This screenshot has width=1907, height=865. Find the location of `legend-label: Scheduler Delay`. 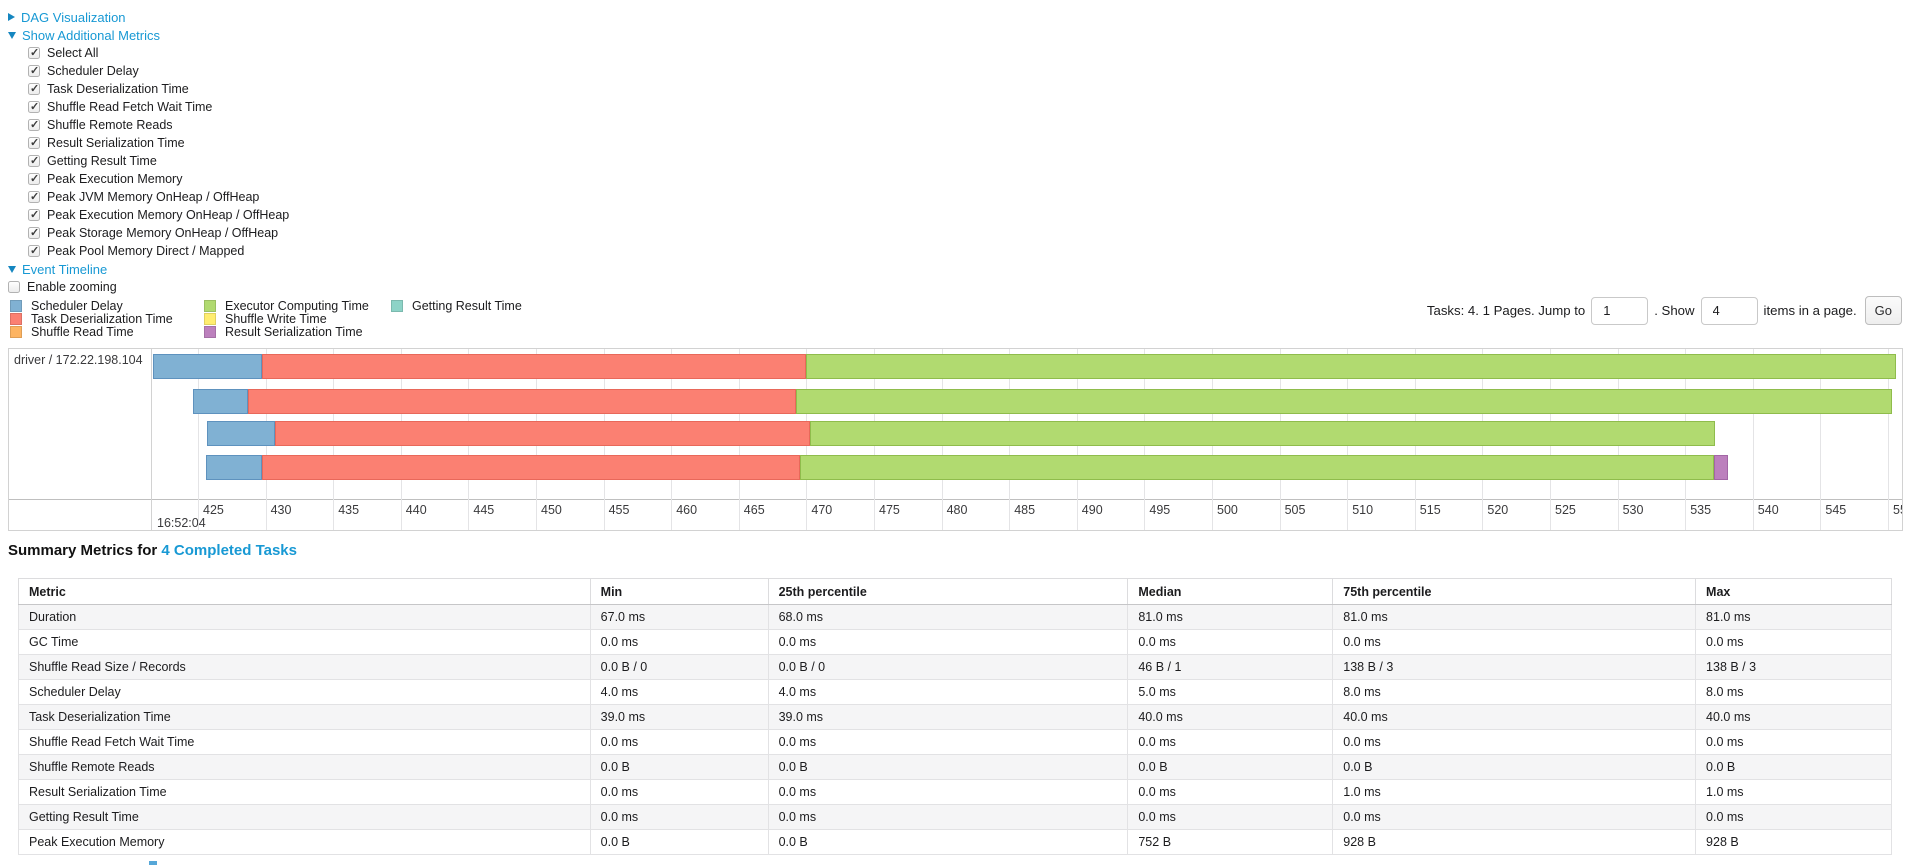

legend-label: Scheduler Delay is located at coordinates (77, 305).